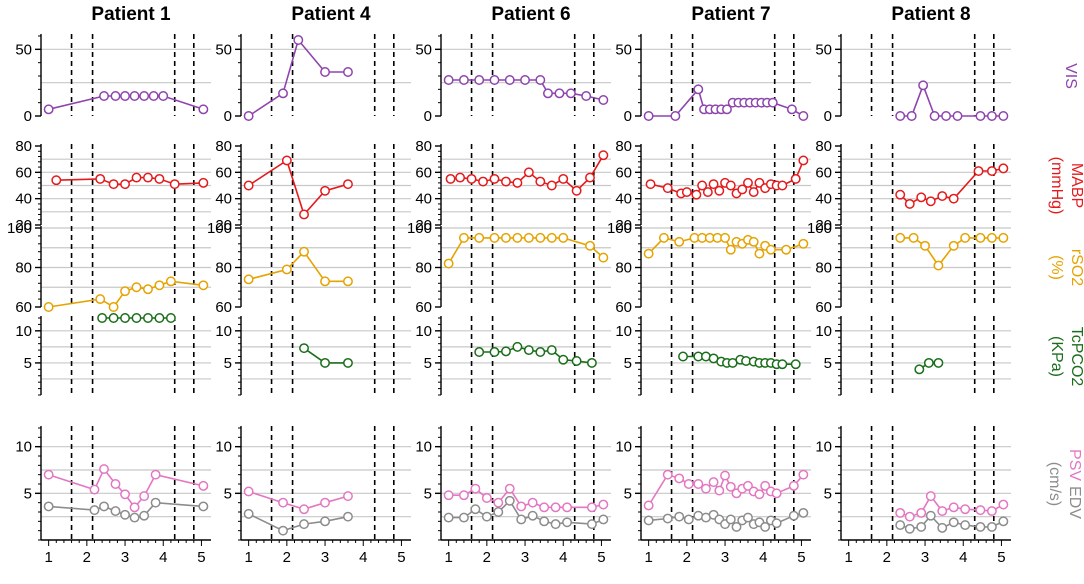 The width and height of the screenshot is (1084, 584). Describe the element at coordinates (298, 77) in the screenshot. I see `series-line-vis` at that location.